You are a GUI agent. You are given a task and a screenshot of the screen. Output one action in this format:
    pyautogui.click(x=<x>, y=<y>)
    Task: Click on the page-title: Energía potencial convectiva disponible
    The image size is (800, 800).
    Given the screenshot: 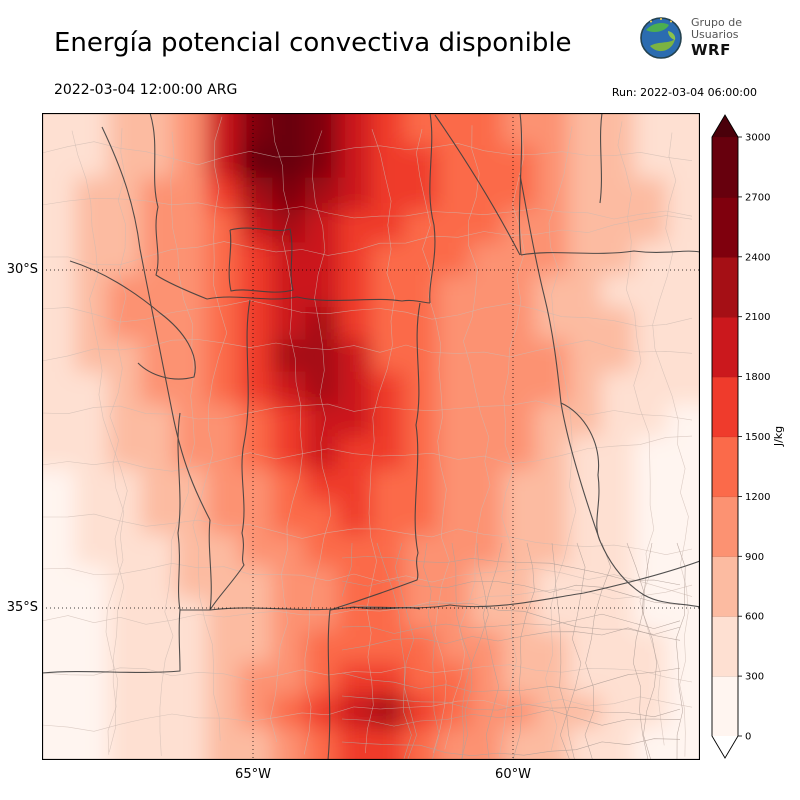 What is the action you would take?
    pyautogui.click(x=313, y=43)
    